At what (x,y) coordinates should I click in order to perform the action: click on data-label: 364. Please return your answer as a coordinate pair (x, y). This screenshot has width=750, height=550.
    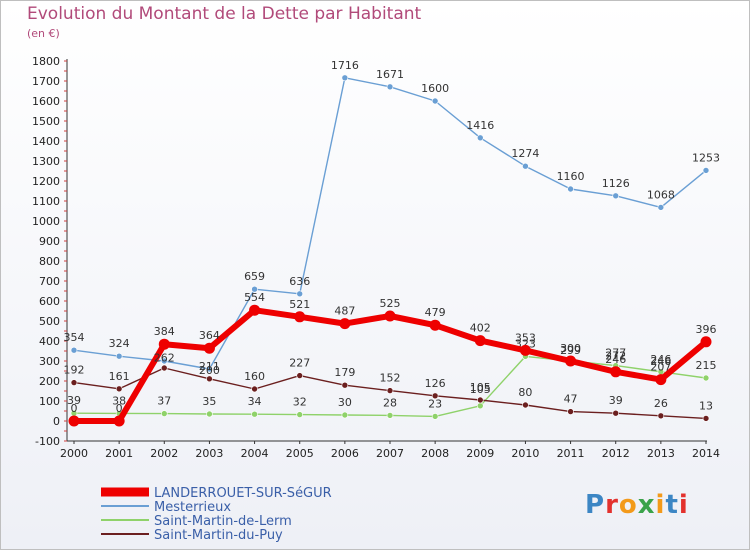
    Looking at the image, I should click on (209, 335).